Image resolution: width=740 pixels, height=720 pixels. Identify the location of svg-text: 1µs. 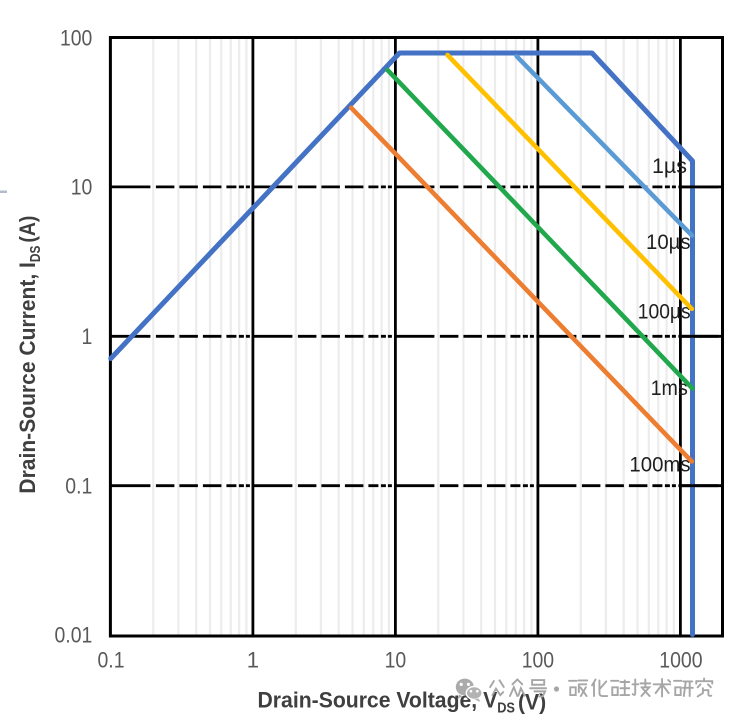
(669, 166).